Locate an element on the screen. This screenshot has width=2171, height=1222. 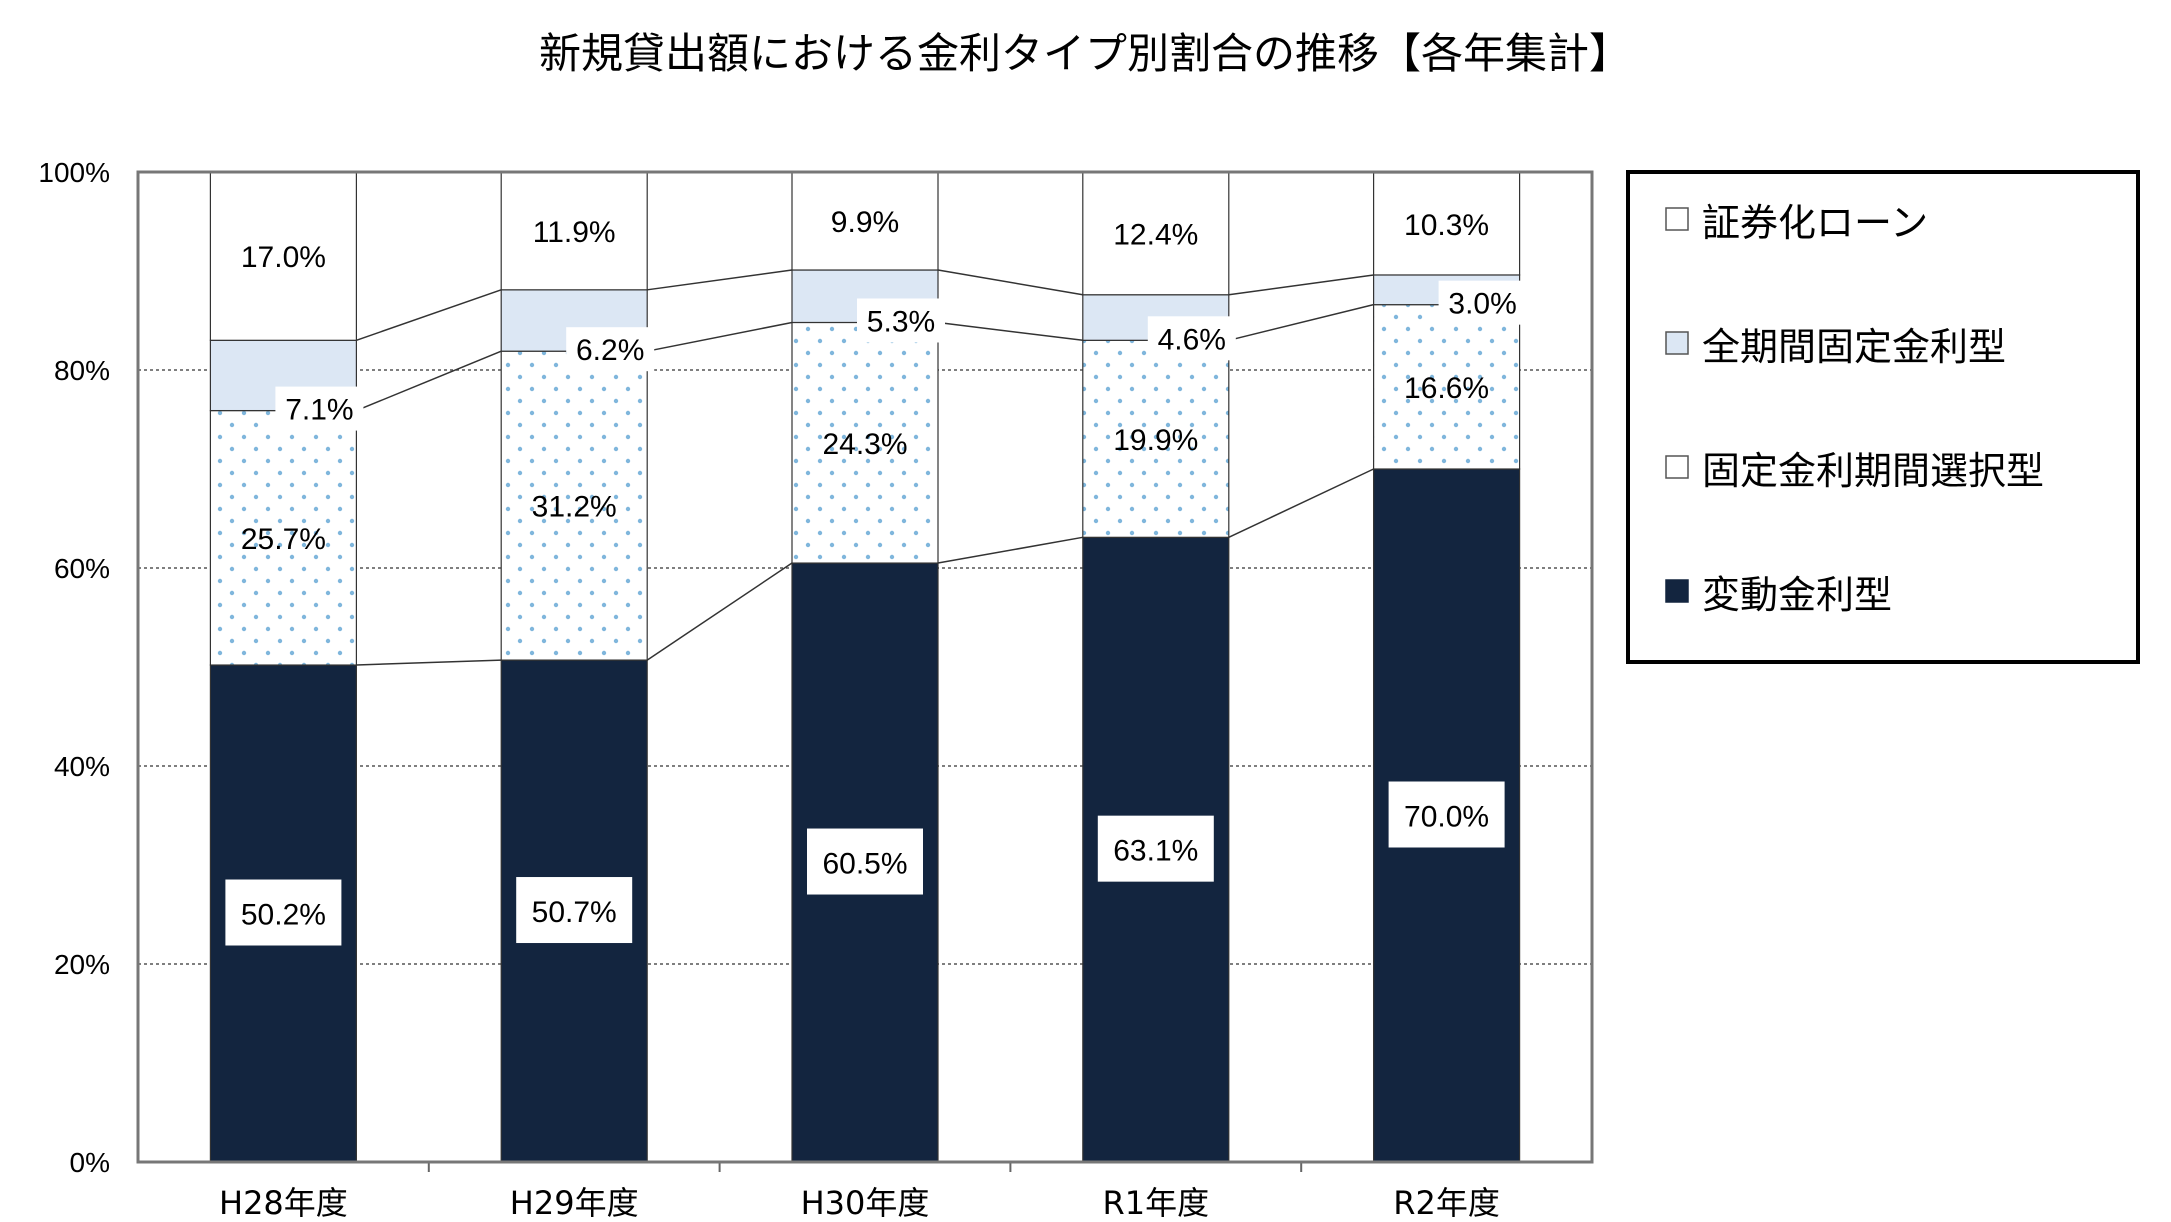
data-label: 5.3% is located at coordinates (901, 321).